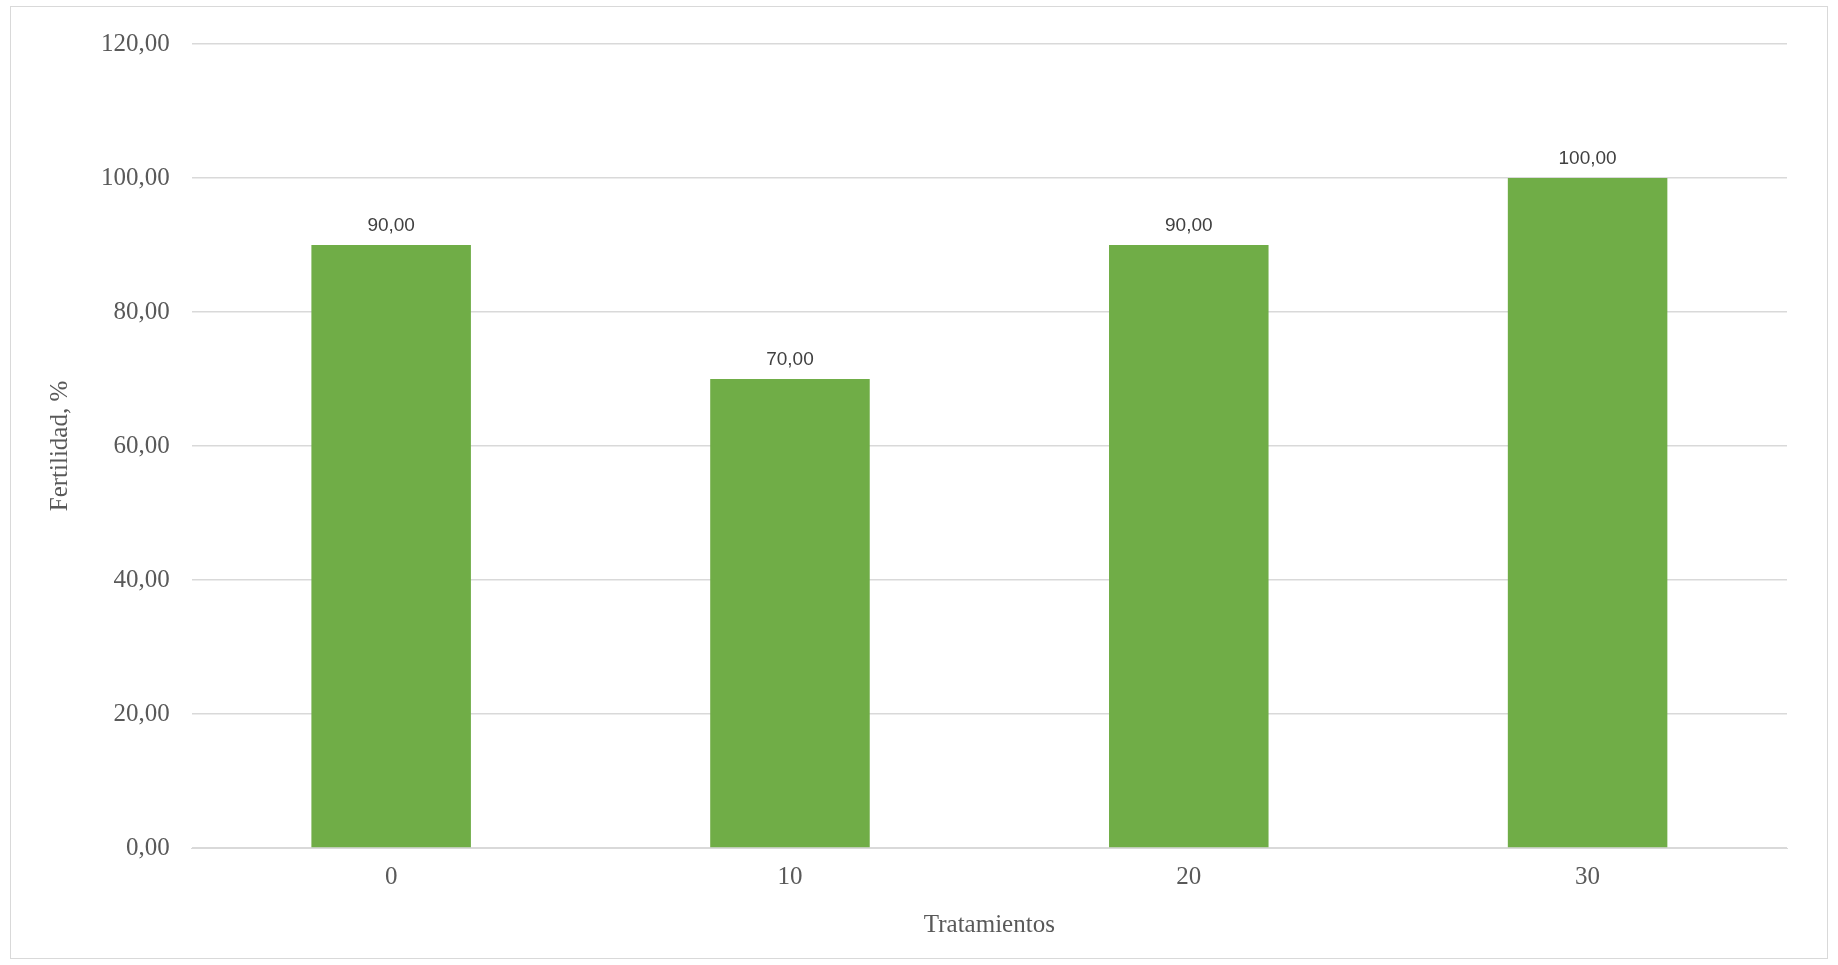 The height and width of the screenshot is (965, 1838). I want to click on y-tick-label: 20,00, so click(141, 712).